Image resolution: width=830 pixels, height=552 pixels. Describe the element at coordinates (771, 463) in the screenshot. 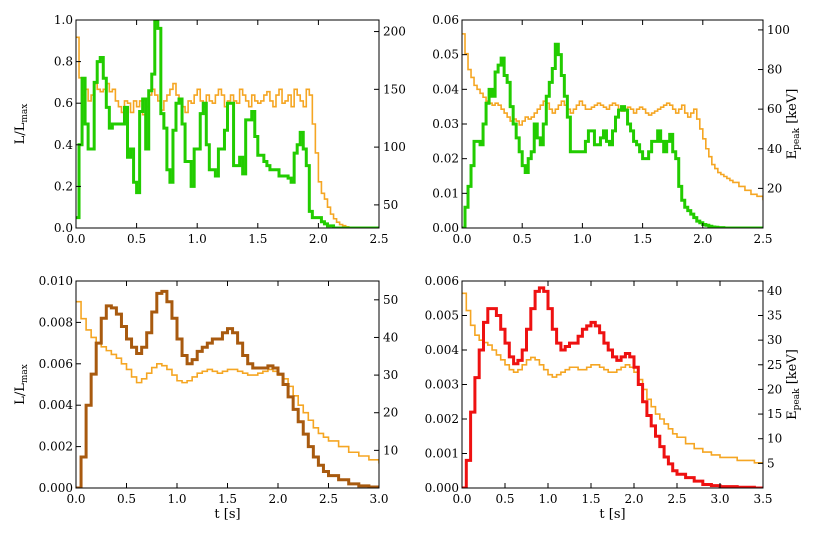

I see `y-right-tick-label: 5` at that location.